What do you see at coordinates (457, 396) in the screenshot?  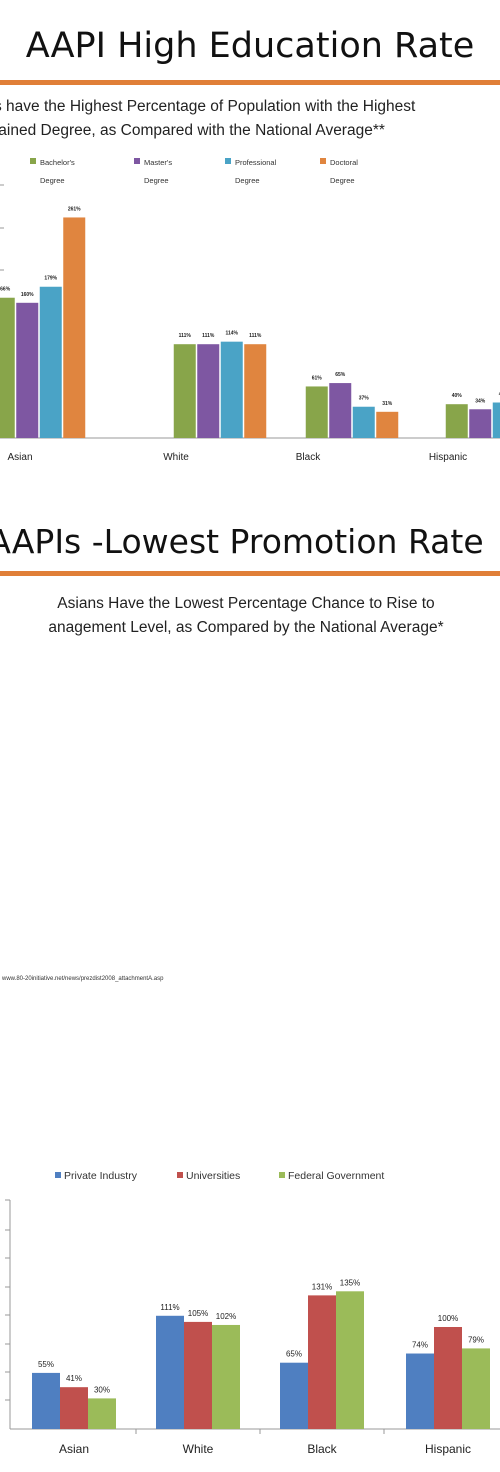 I see `data-label: 40%` at bounding box center [457, 396].